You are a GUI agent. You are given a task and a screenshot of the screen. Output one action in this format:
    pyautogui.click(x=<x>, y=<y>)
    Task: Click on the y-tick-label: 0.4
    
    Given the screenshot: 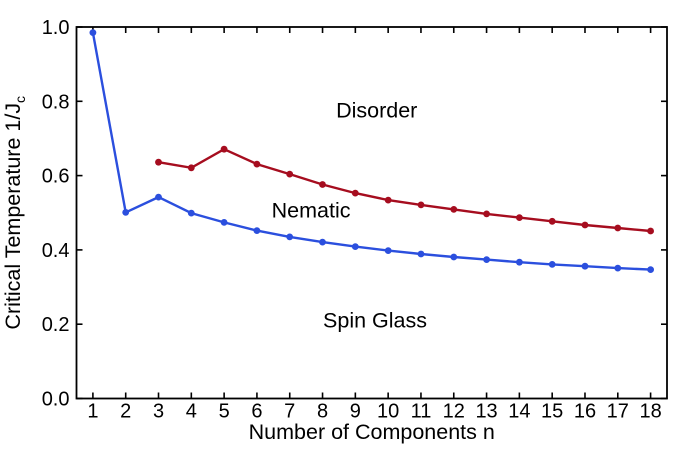 What is the action you would take?
    pyautogui.click(x=56, y=251)
    